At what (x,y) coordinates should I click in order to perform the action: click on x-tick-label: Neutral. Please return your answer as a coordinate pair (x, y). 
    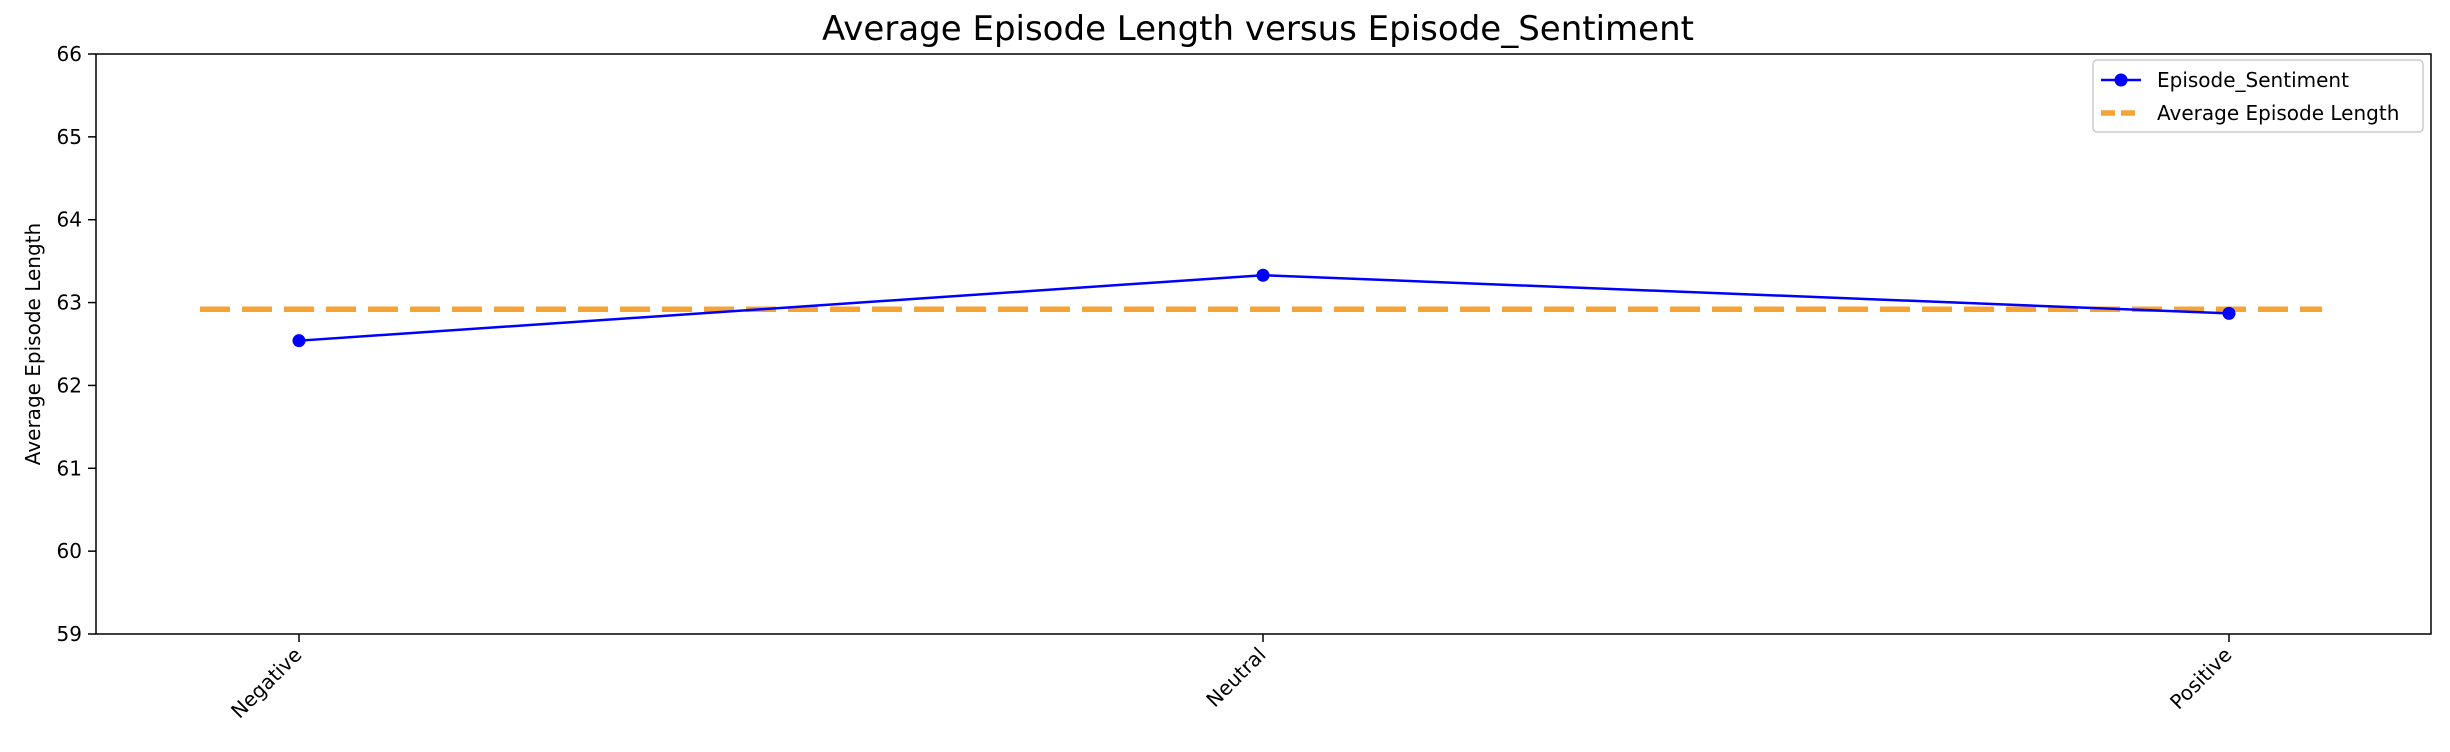
    Looking at the image, I should click on (1235, 677).